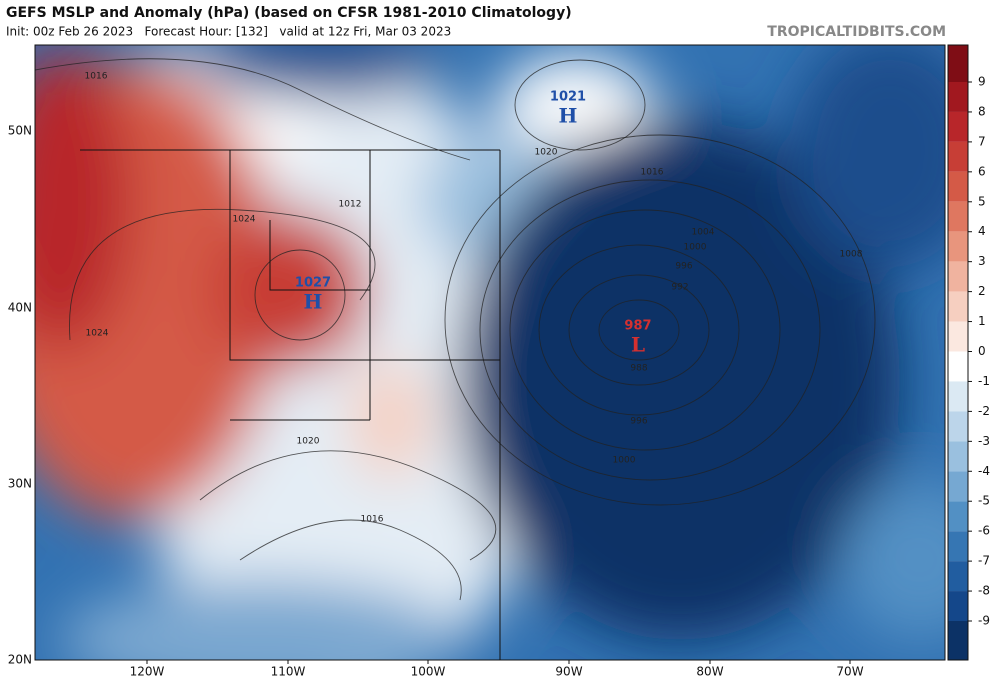 The height and width of the screenshot is (683, 1000). Describe the element at coordinates (350, 205) in the screenshot. I see `contour-label: 1012` at that location.